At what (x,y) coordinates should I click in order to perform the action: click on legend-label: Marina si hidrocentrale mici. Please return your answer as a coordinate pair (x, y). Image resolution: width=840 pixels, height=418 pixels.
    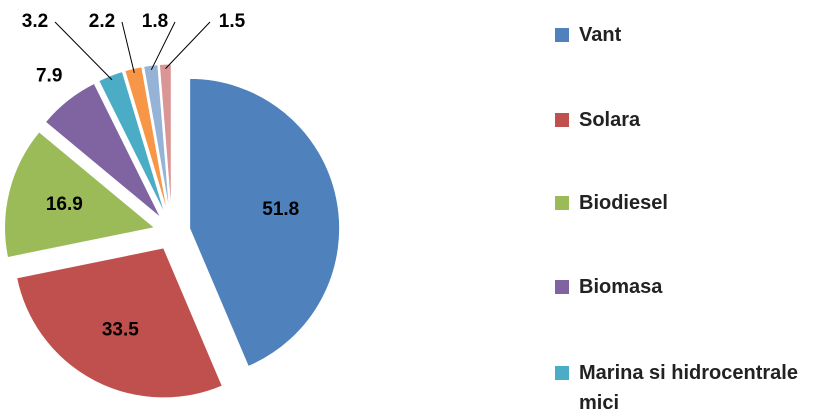
    Looking at the image, I should click on (688, 388).